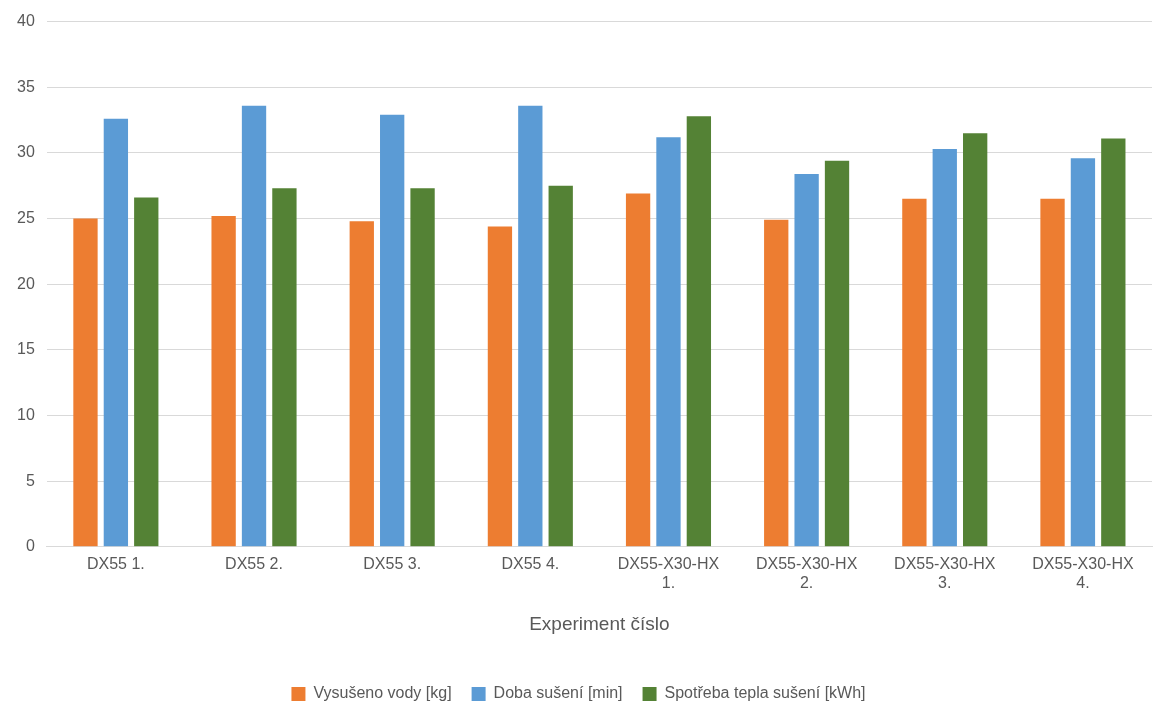  Describe the element at coordinates (26, 152) in the screenshot. I see `y-tick-label: 30` at that location.